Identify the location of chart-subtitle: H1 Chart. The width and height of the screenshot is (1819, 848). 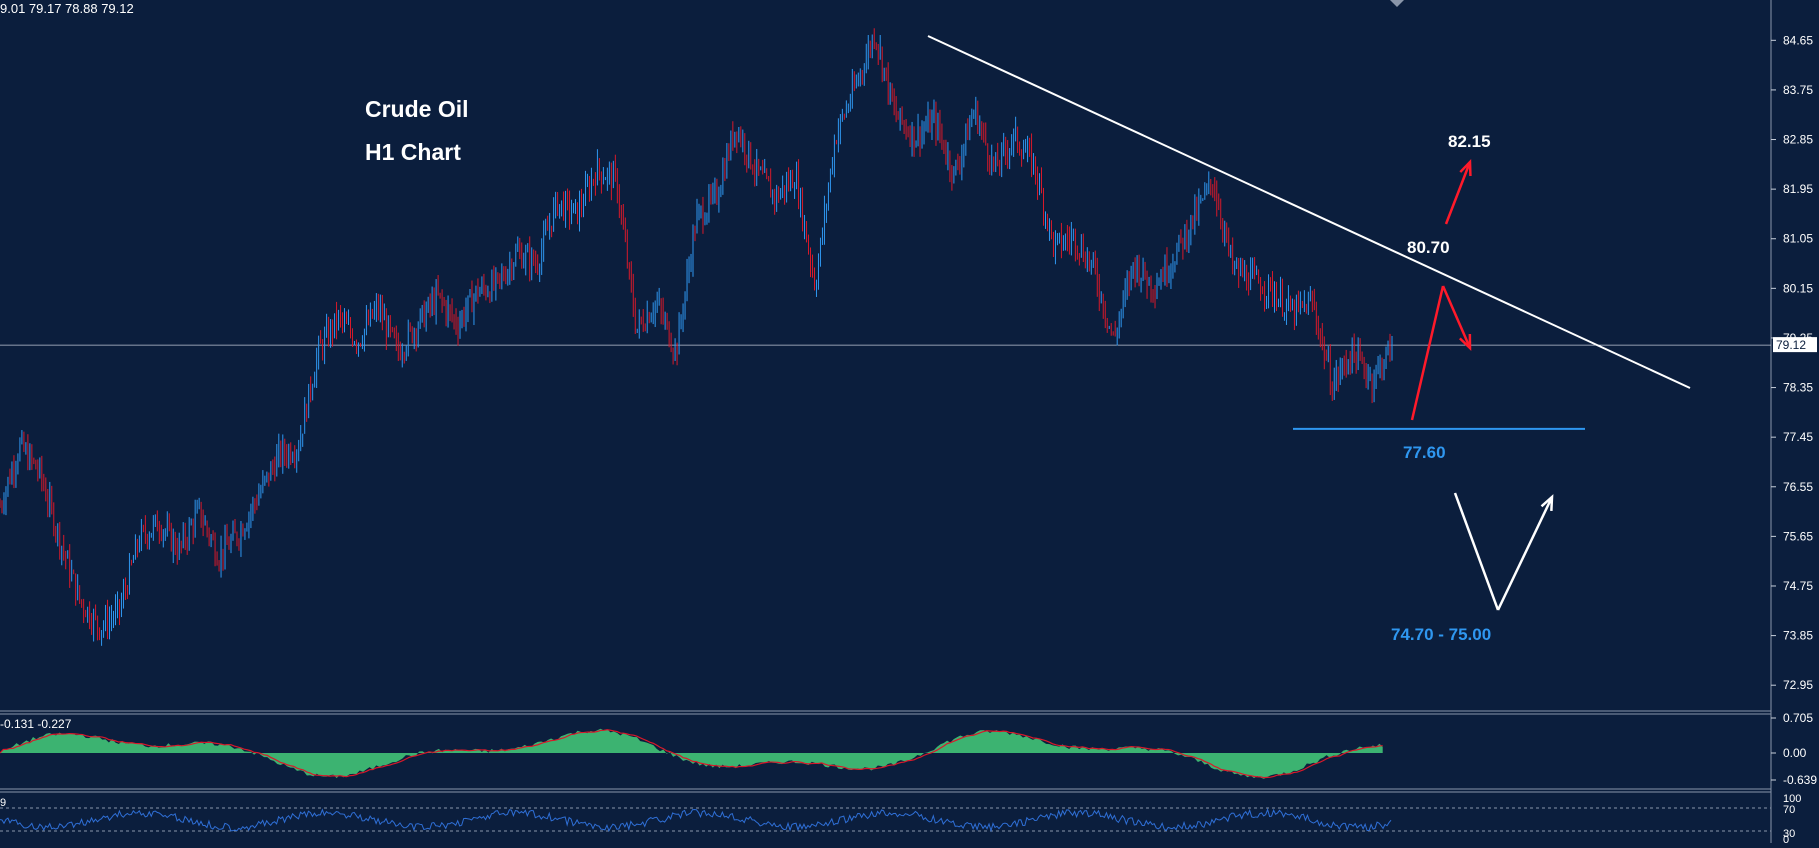
(413, 152).